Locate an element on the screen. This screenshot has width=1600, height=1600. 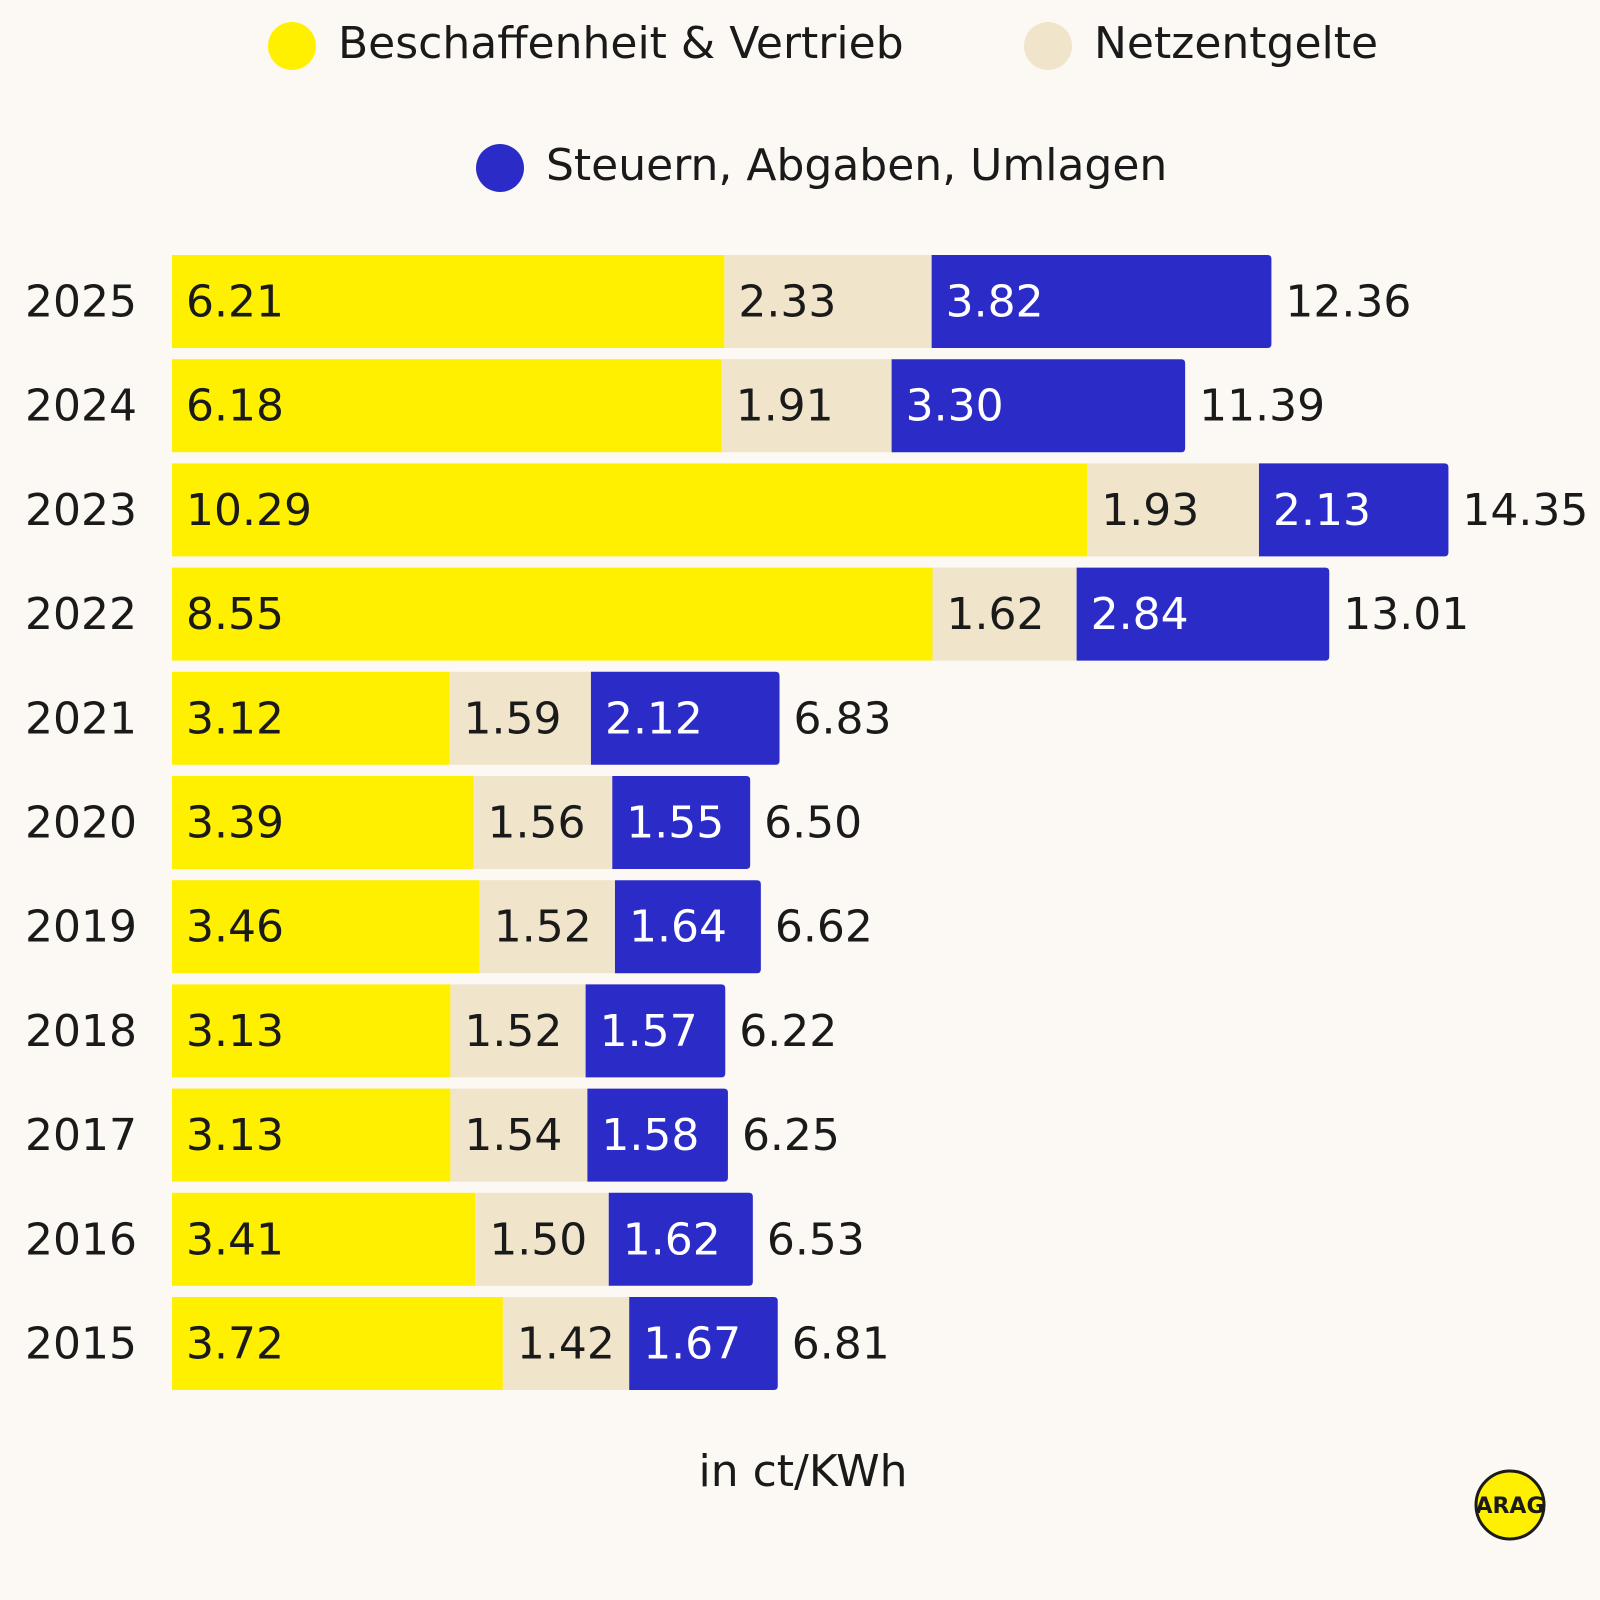
bar-row-2023: 2023 10.29 1.93 2.13 14.35 is located at coordinates (806, 510).